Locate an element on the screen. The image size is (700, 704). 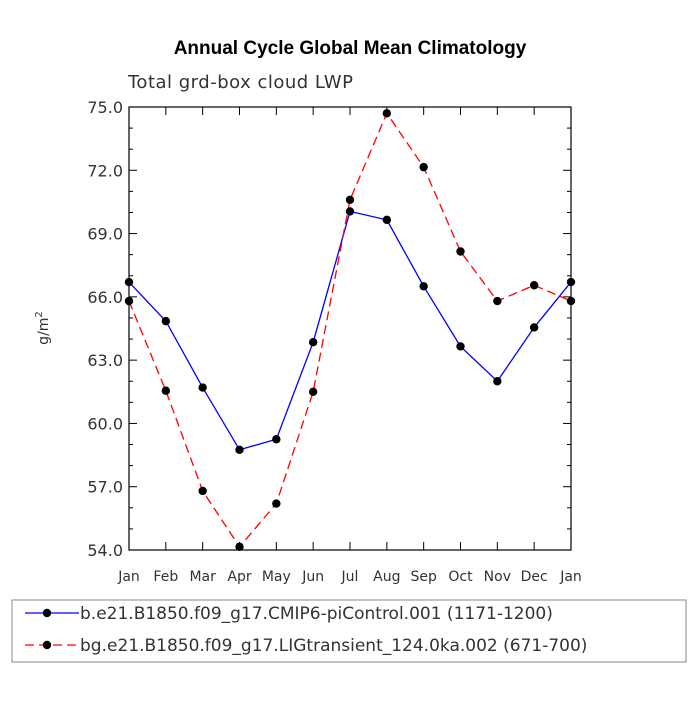
x-tick-label: Sep is located at coordinates (423, 577).